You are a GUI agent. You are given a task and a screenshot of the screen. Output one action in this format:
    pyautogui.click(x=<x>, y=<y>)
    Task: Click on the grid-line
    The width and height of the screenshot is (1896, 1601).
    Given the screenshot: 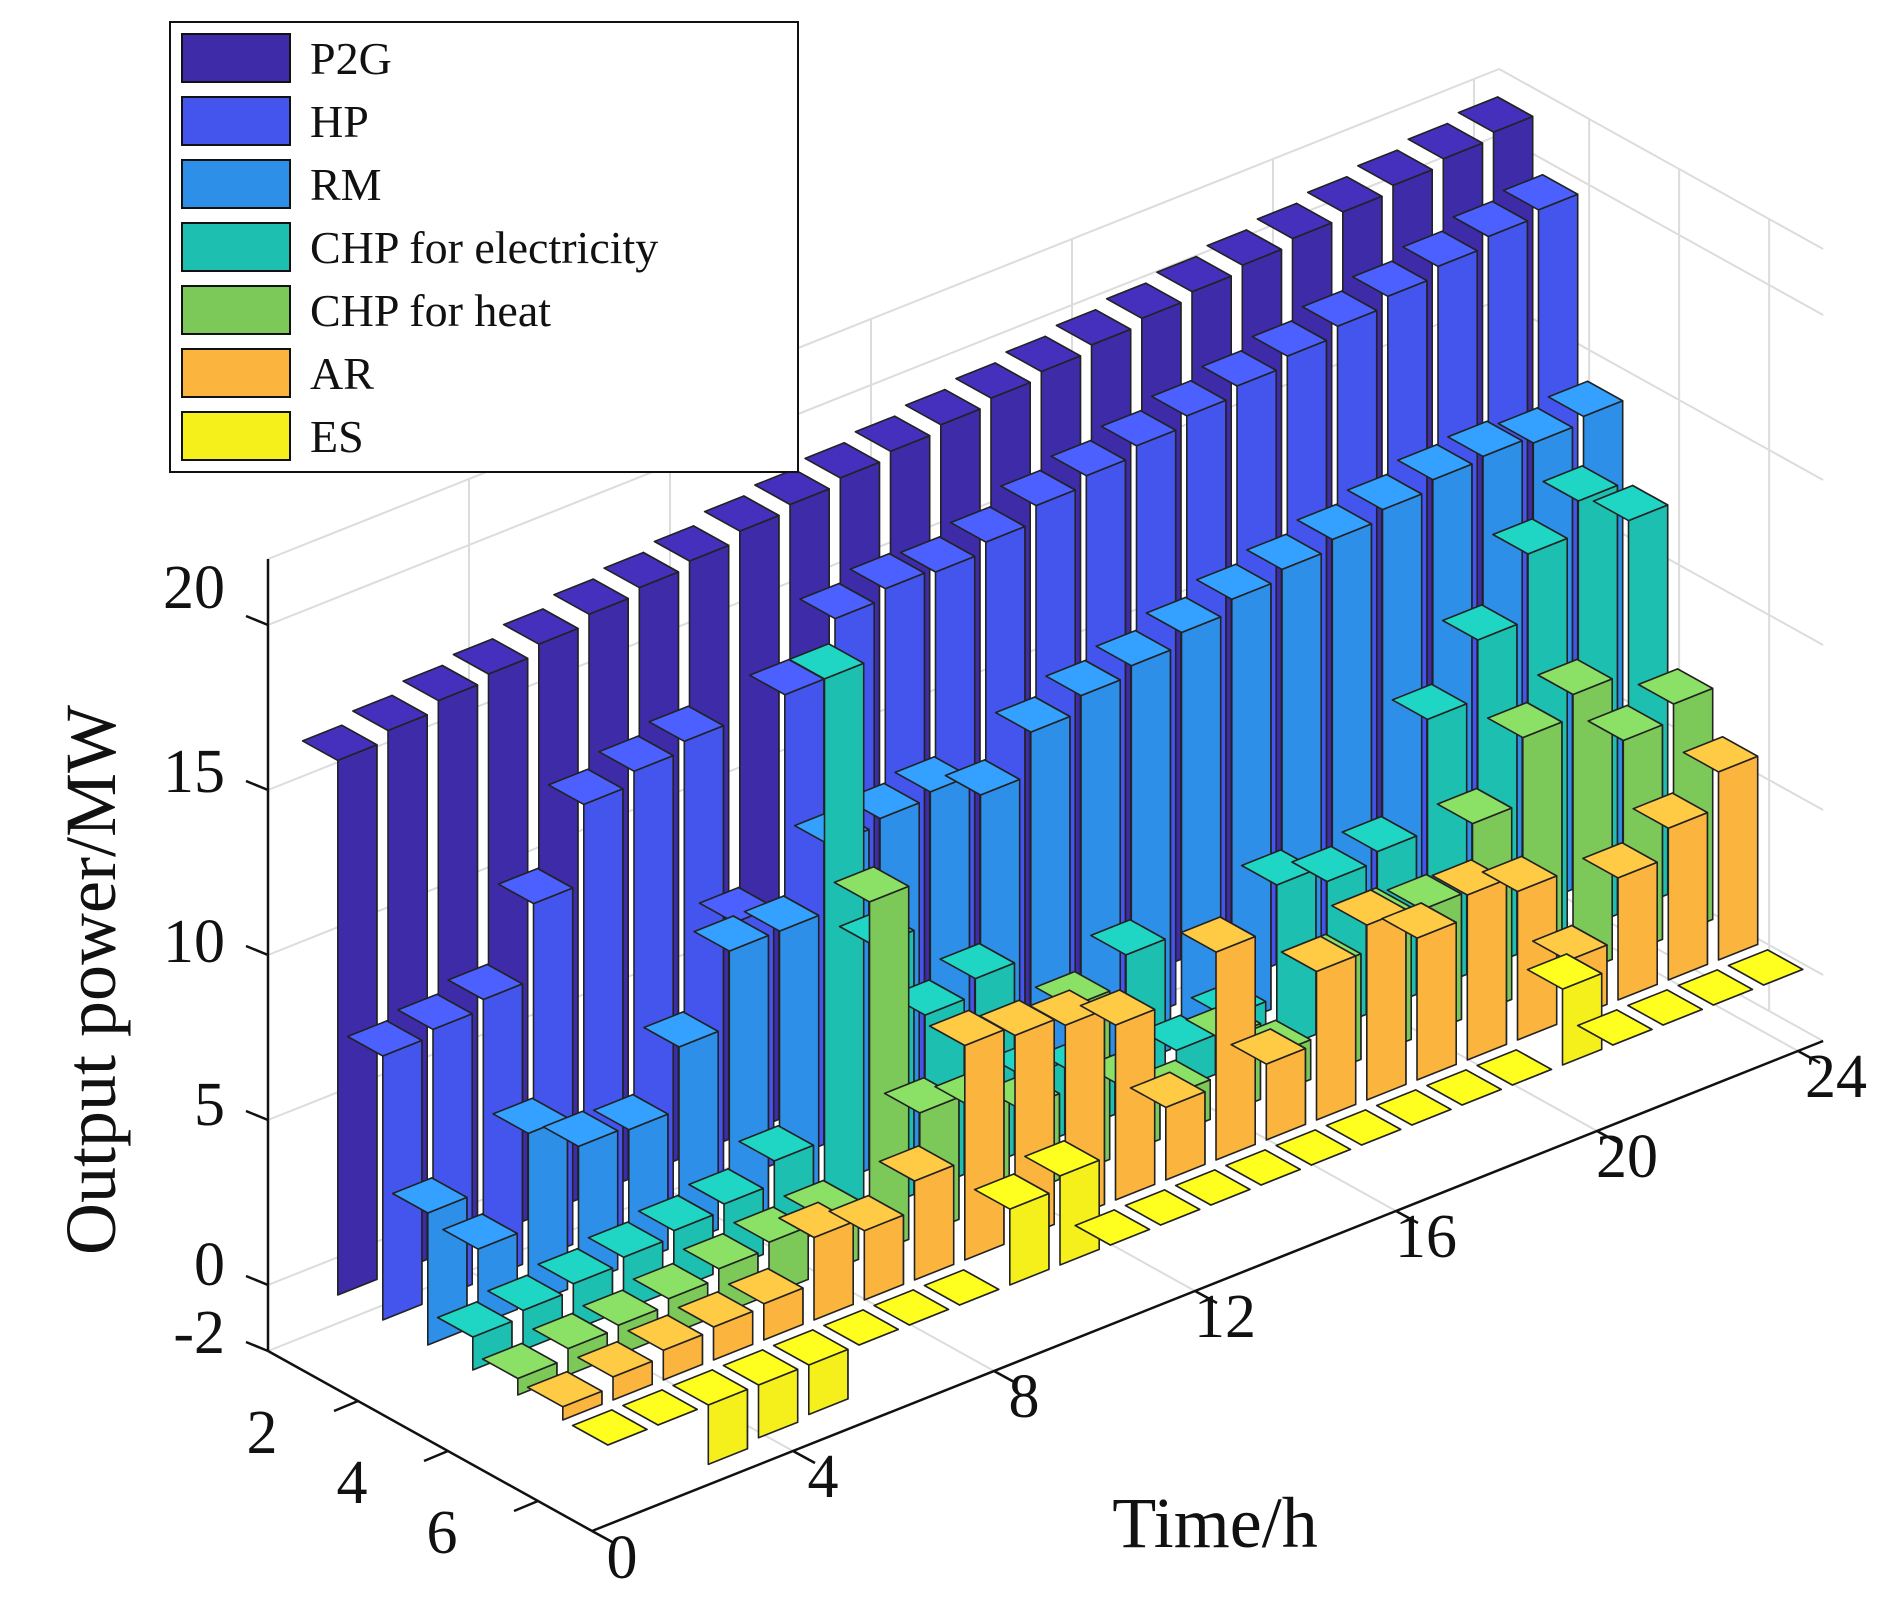 What is the action you would take?
    pyautogui.click(x=1661, y=159)
    